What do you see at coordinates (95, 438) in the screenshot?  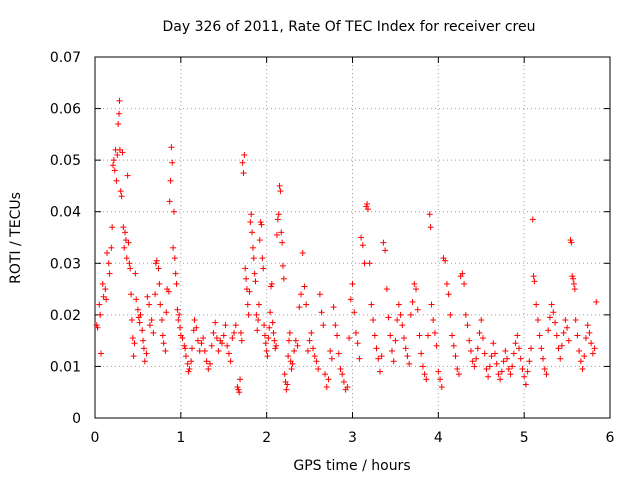 I see `x-tick-label: 0` at bounding box center [95, 438].